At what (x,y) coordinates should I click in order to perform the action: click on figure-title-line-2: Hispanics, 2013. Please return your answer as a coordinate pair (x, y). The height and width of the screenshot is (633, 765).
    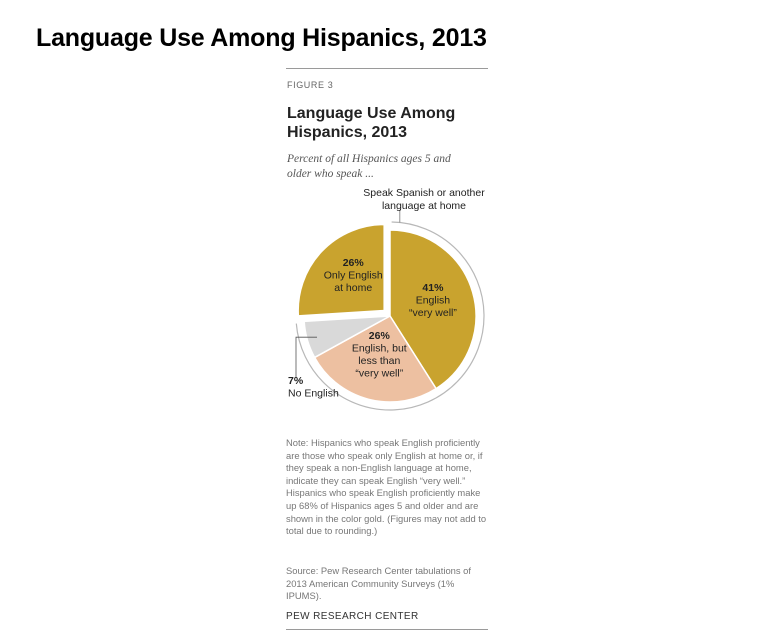
    Looking at the image, I should click on (347, 132).